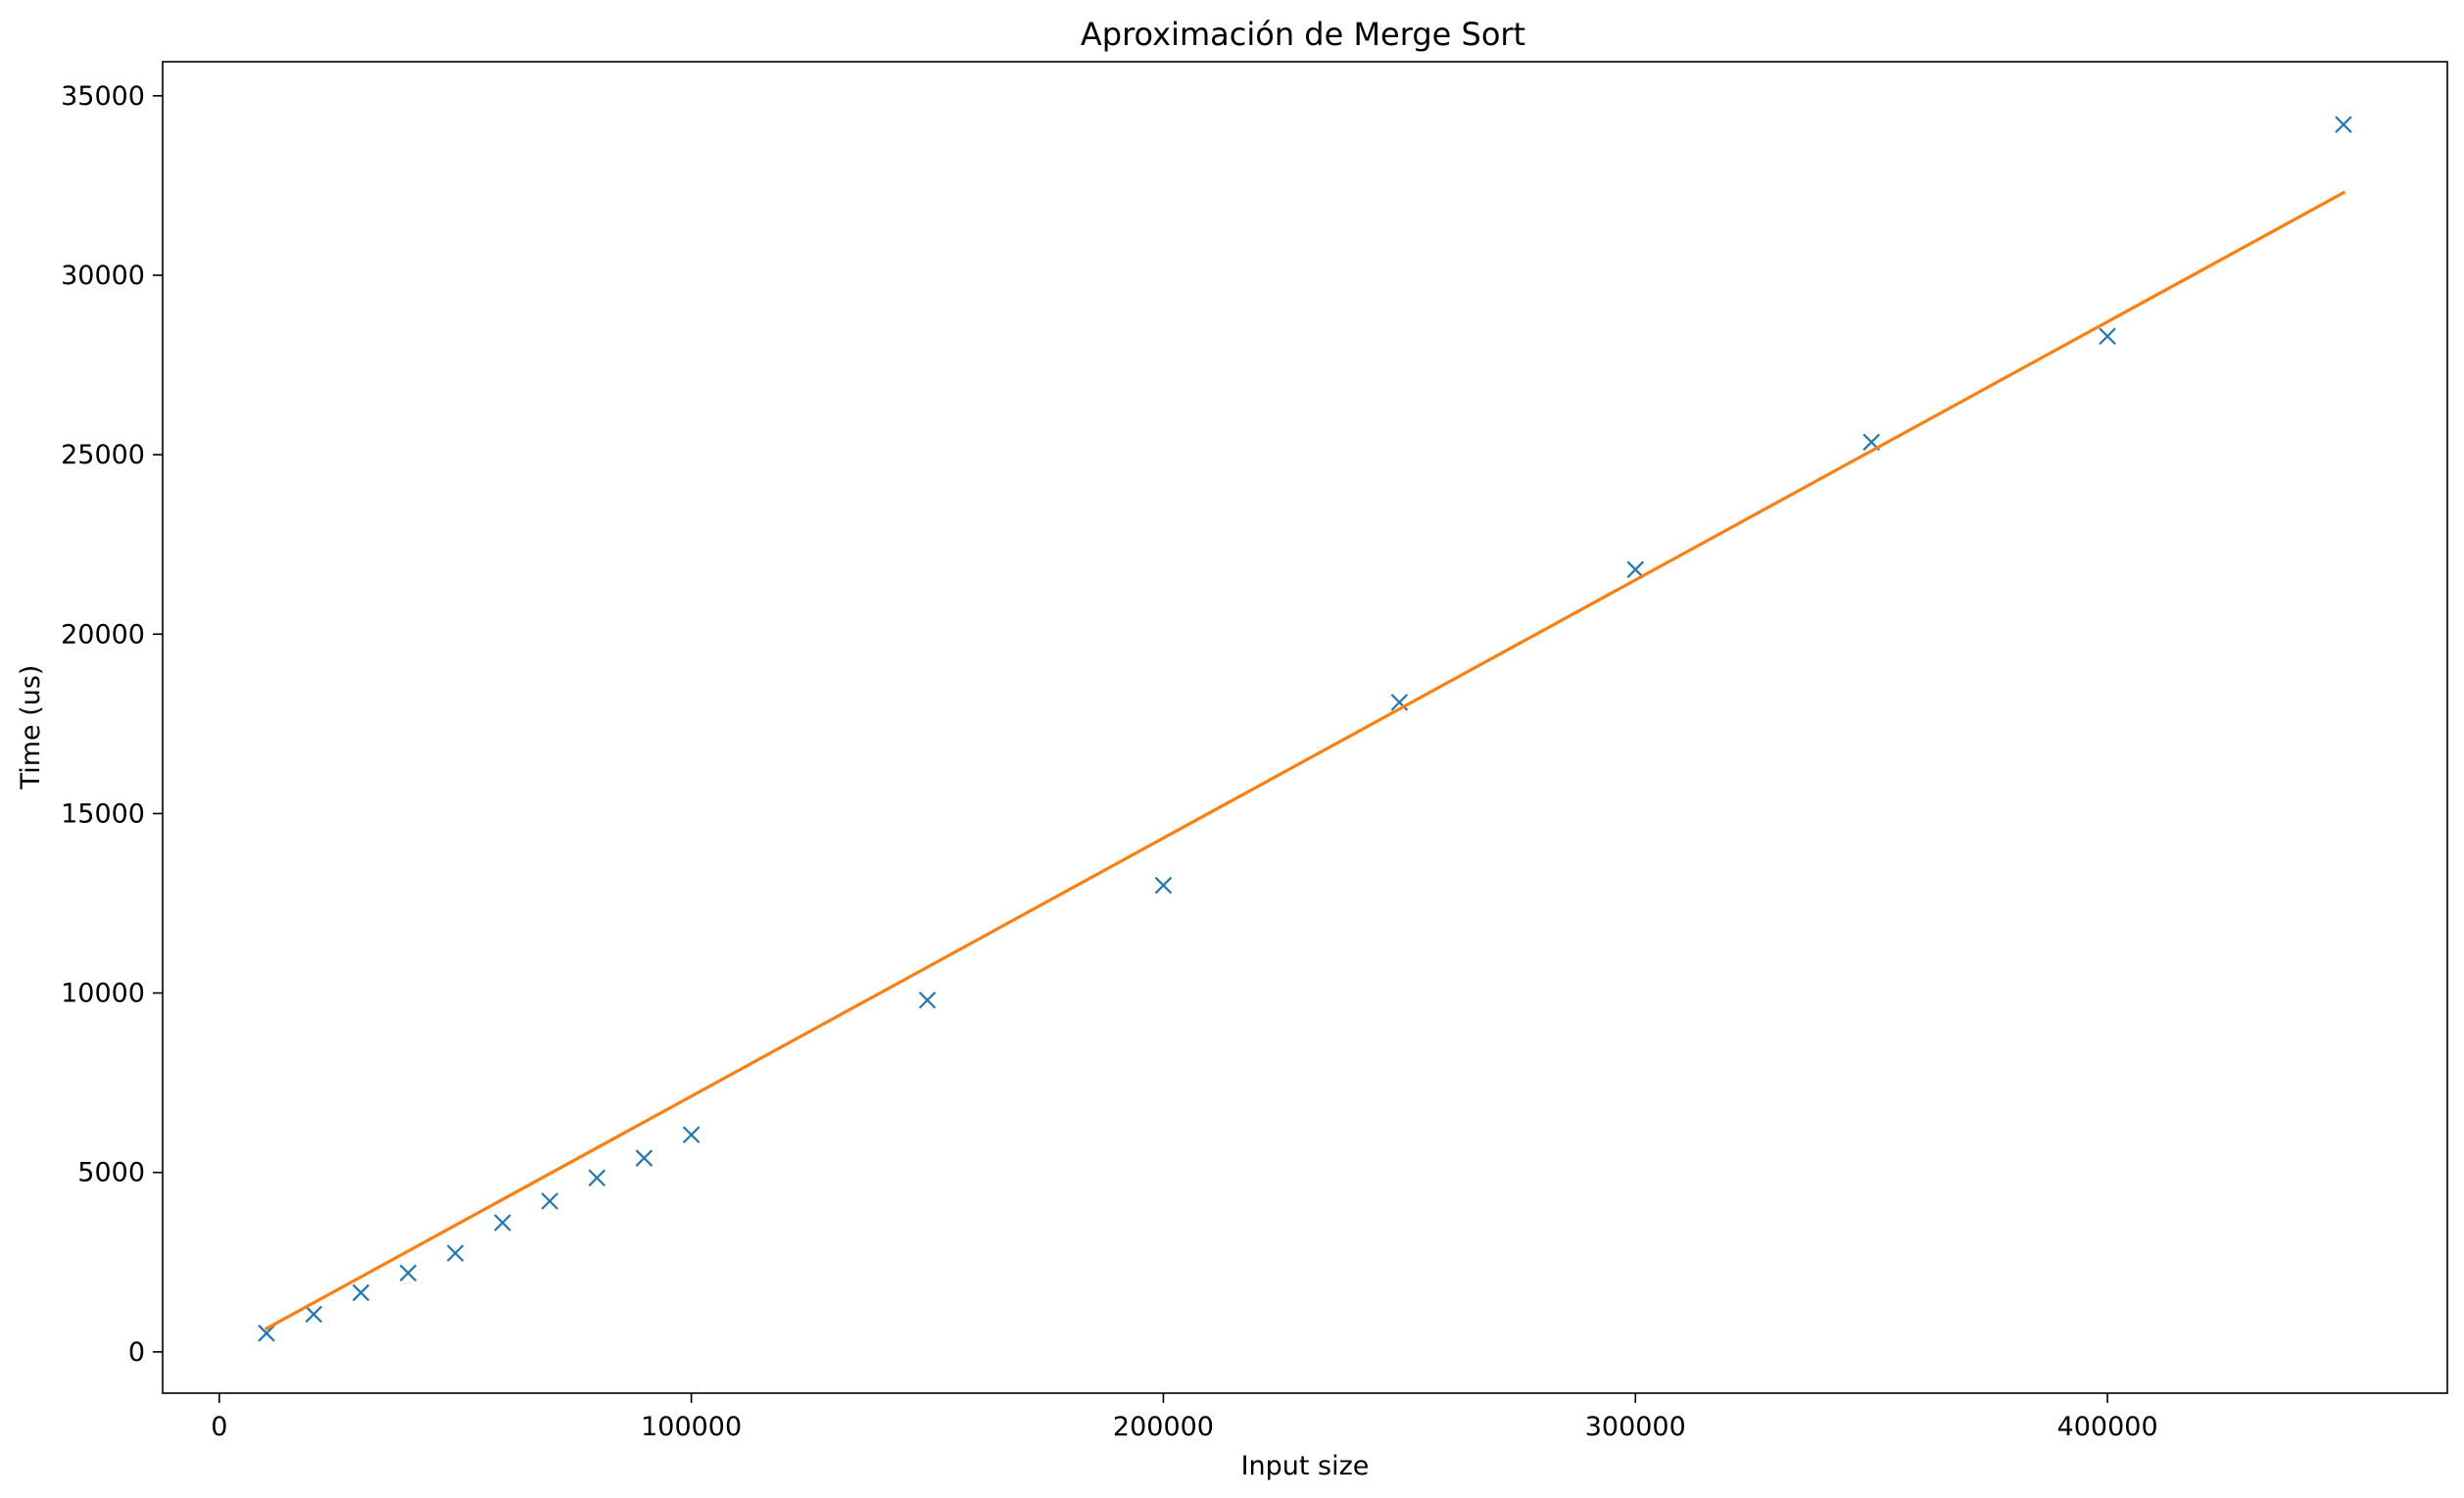  What do you see at coordinates (103, 813) in the screenshot?
I see `y-tick-label: 15000` at bounding box center [103, 813].